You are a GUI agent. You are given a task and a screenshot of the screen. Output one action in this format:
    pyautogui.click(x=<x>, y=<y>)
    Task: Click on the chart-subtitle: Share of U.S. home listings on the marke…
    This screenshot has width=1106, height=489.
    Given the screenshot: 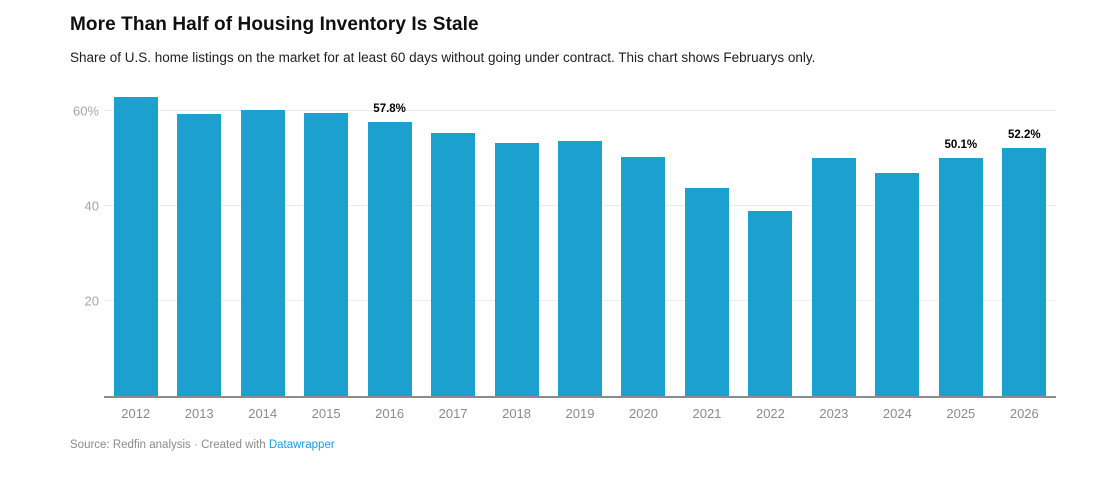 What is the action you would take?
    pyautogui.click(x=443, y=57)
    